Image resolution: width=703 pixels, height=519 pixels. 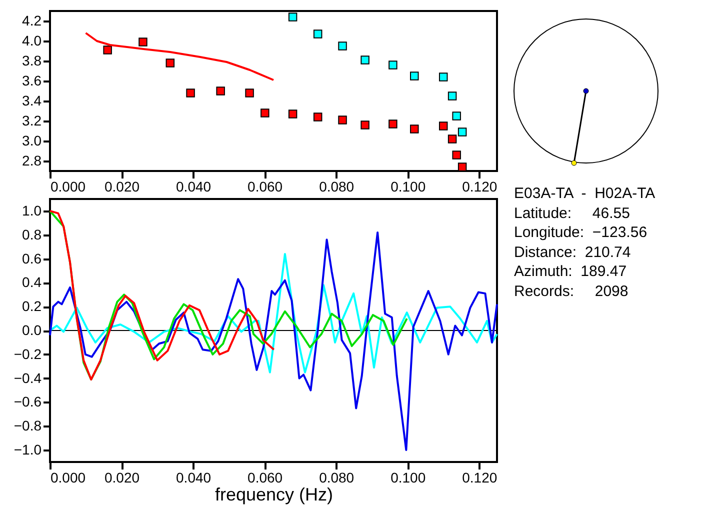 What do you see at coordinates (32, 20) in the screenshot?
I see `y-tick-label: 4.2` at bounding box center [32, 20].